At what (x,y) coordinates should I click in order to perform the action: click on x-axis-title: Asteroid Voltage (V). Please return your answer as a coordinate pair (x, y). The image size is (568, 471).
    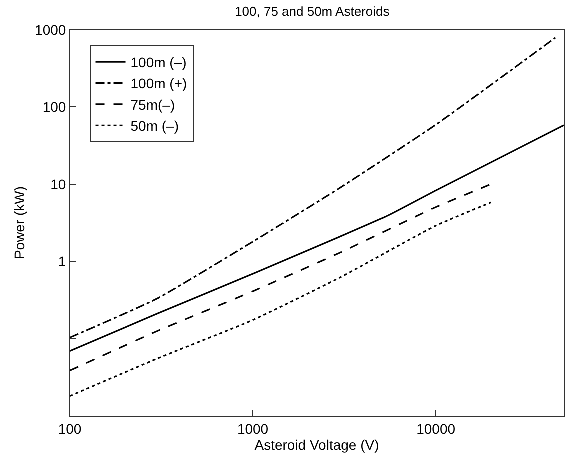
    Looking at the image, I should click on (317, 445).